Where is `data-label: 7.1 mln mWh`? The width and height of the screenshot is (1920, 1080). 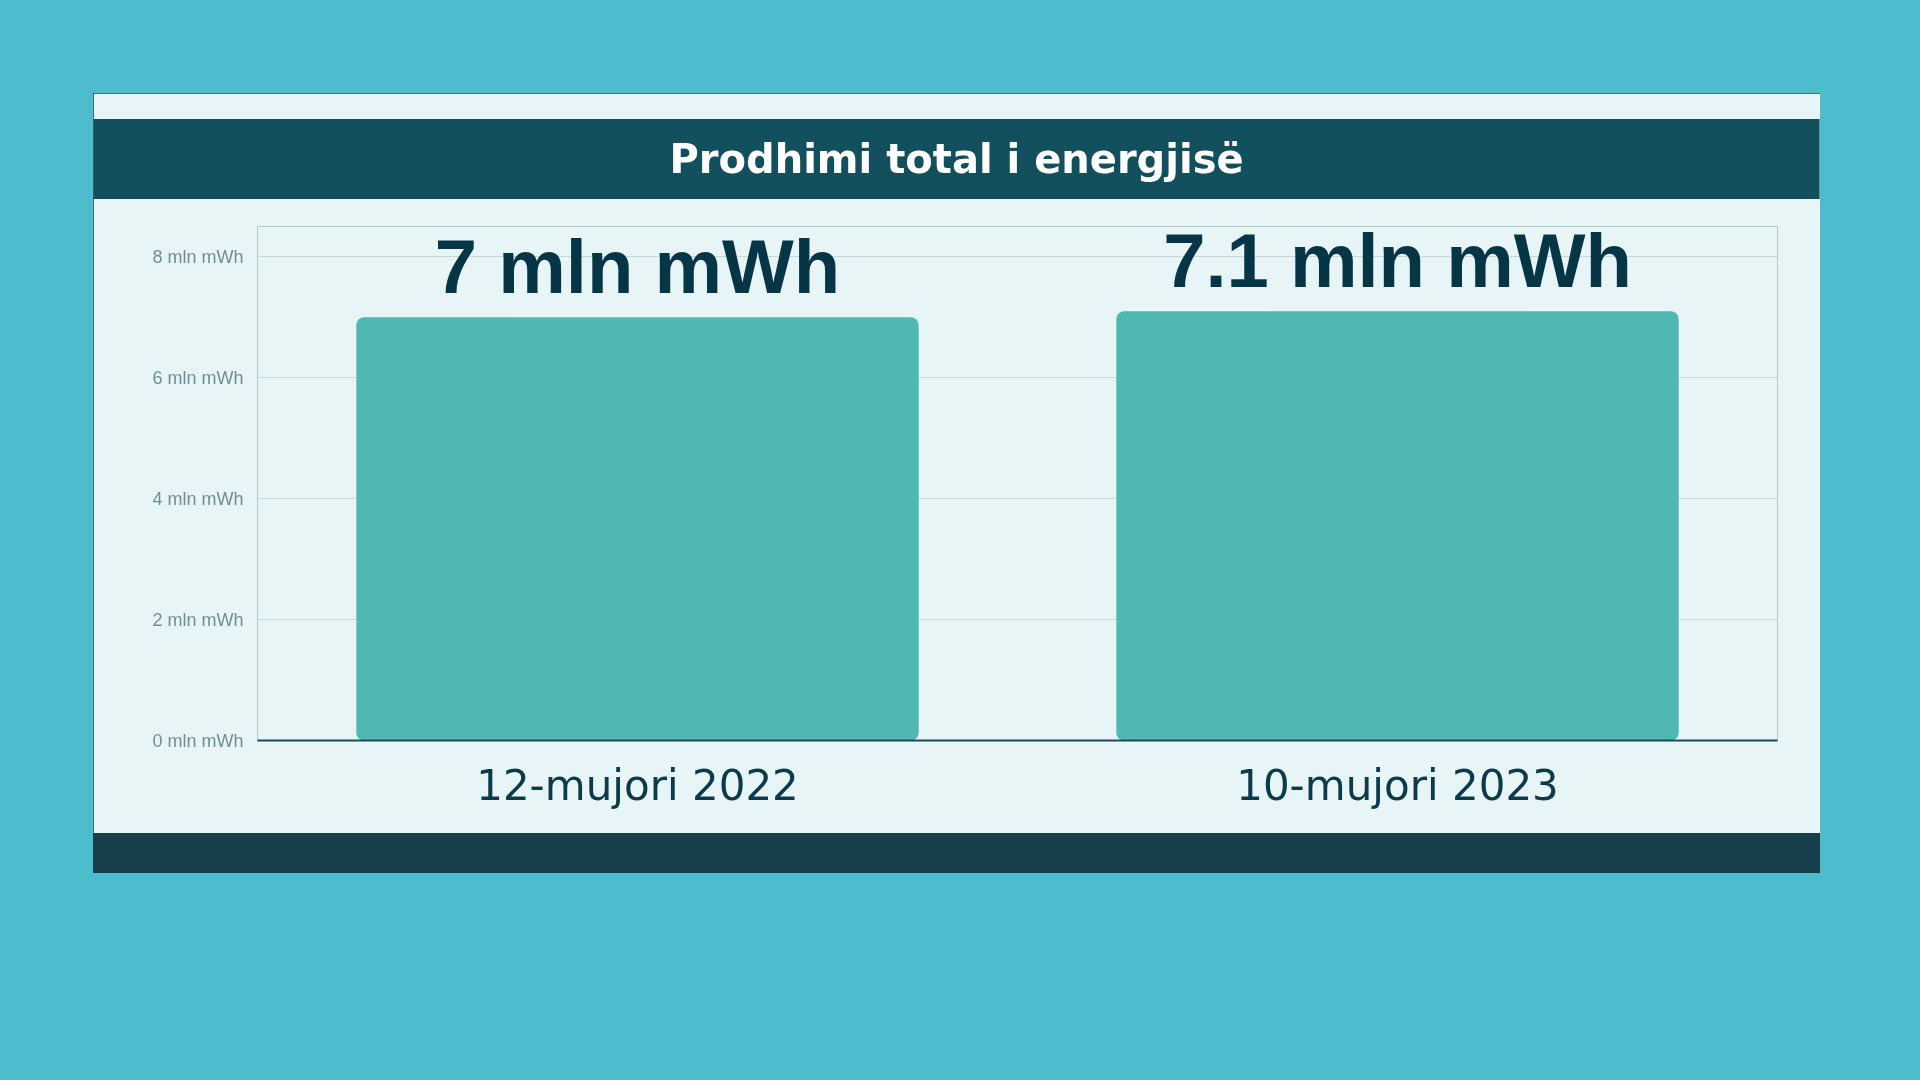
data-label: 7.1 mln mWh is located at coordinates (1397, 261).